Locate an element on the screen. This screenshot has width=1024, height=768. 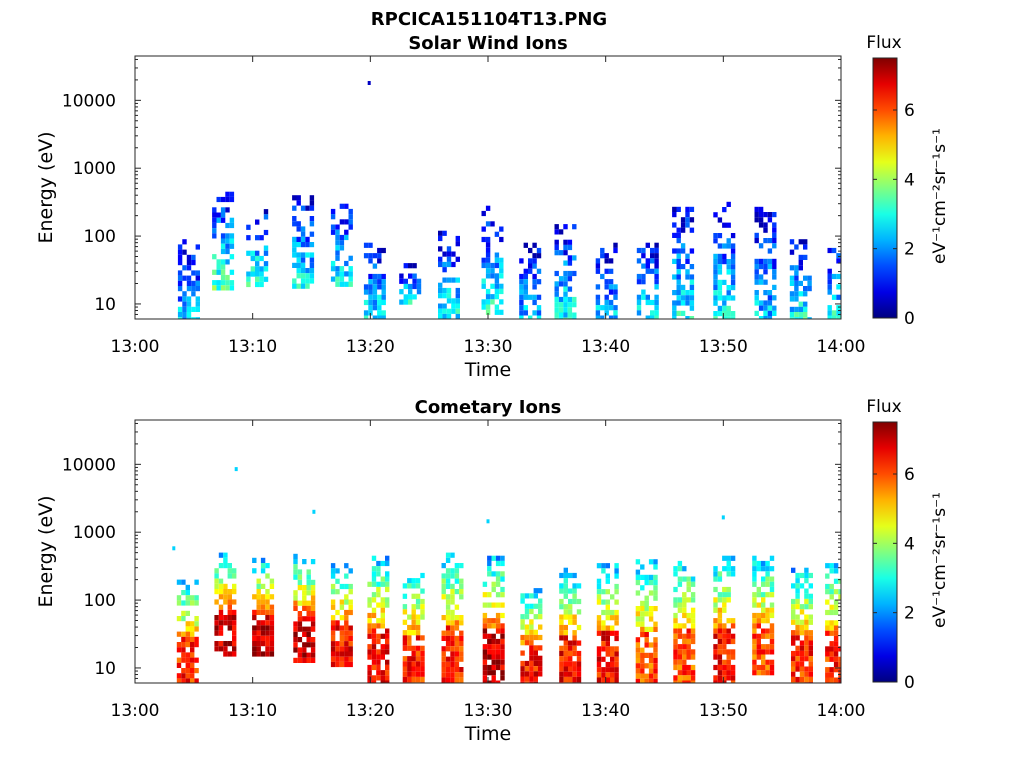
x-tick-label: 13:50 is located at coordinates (723, 711).